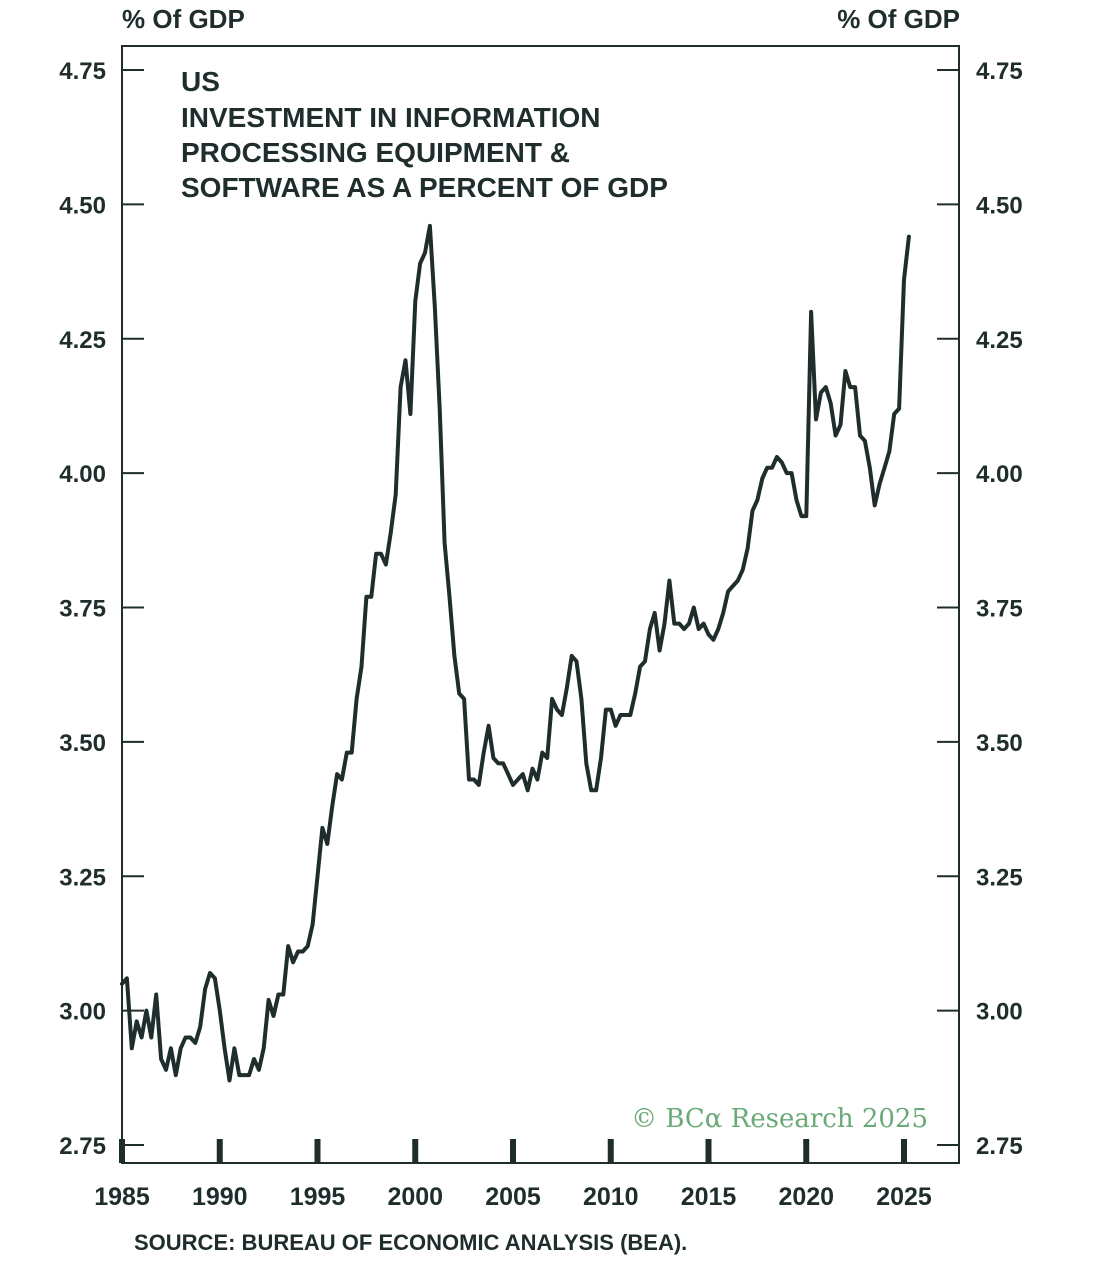 The image size is (1100, 1262). I want to click on y-tick-label-right: 4.00, so click(999, 474).